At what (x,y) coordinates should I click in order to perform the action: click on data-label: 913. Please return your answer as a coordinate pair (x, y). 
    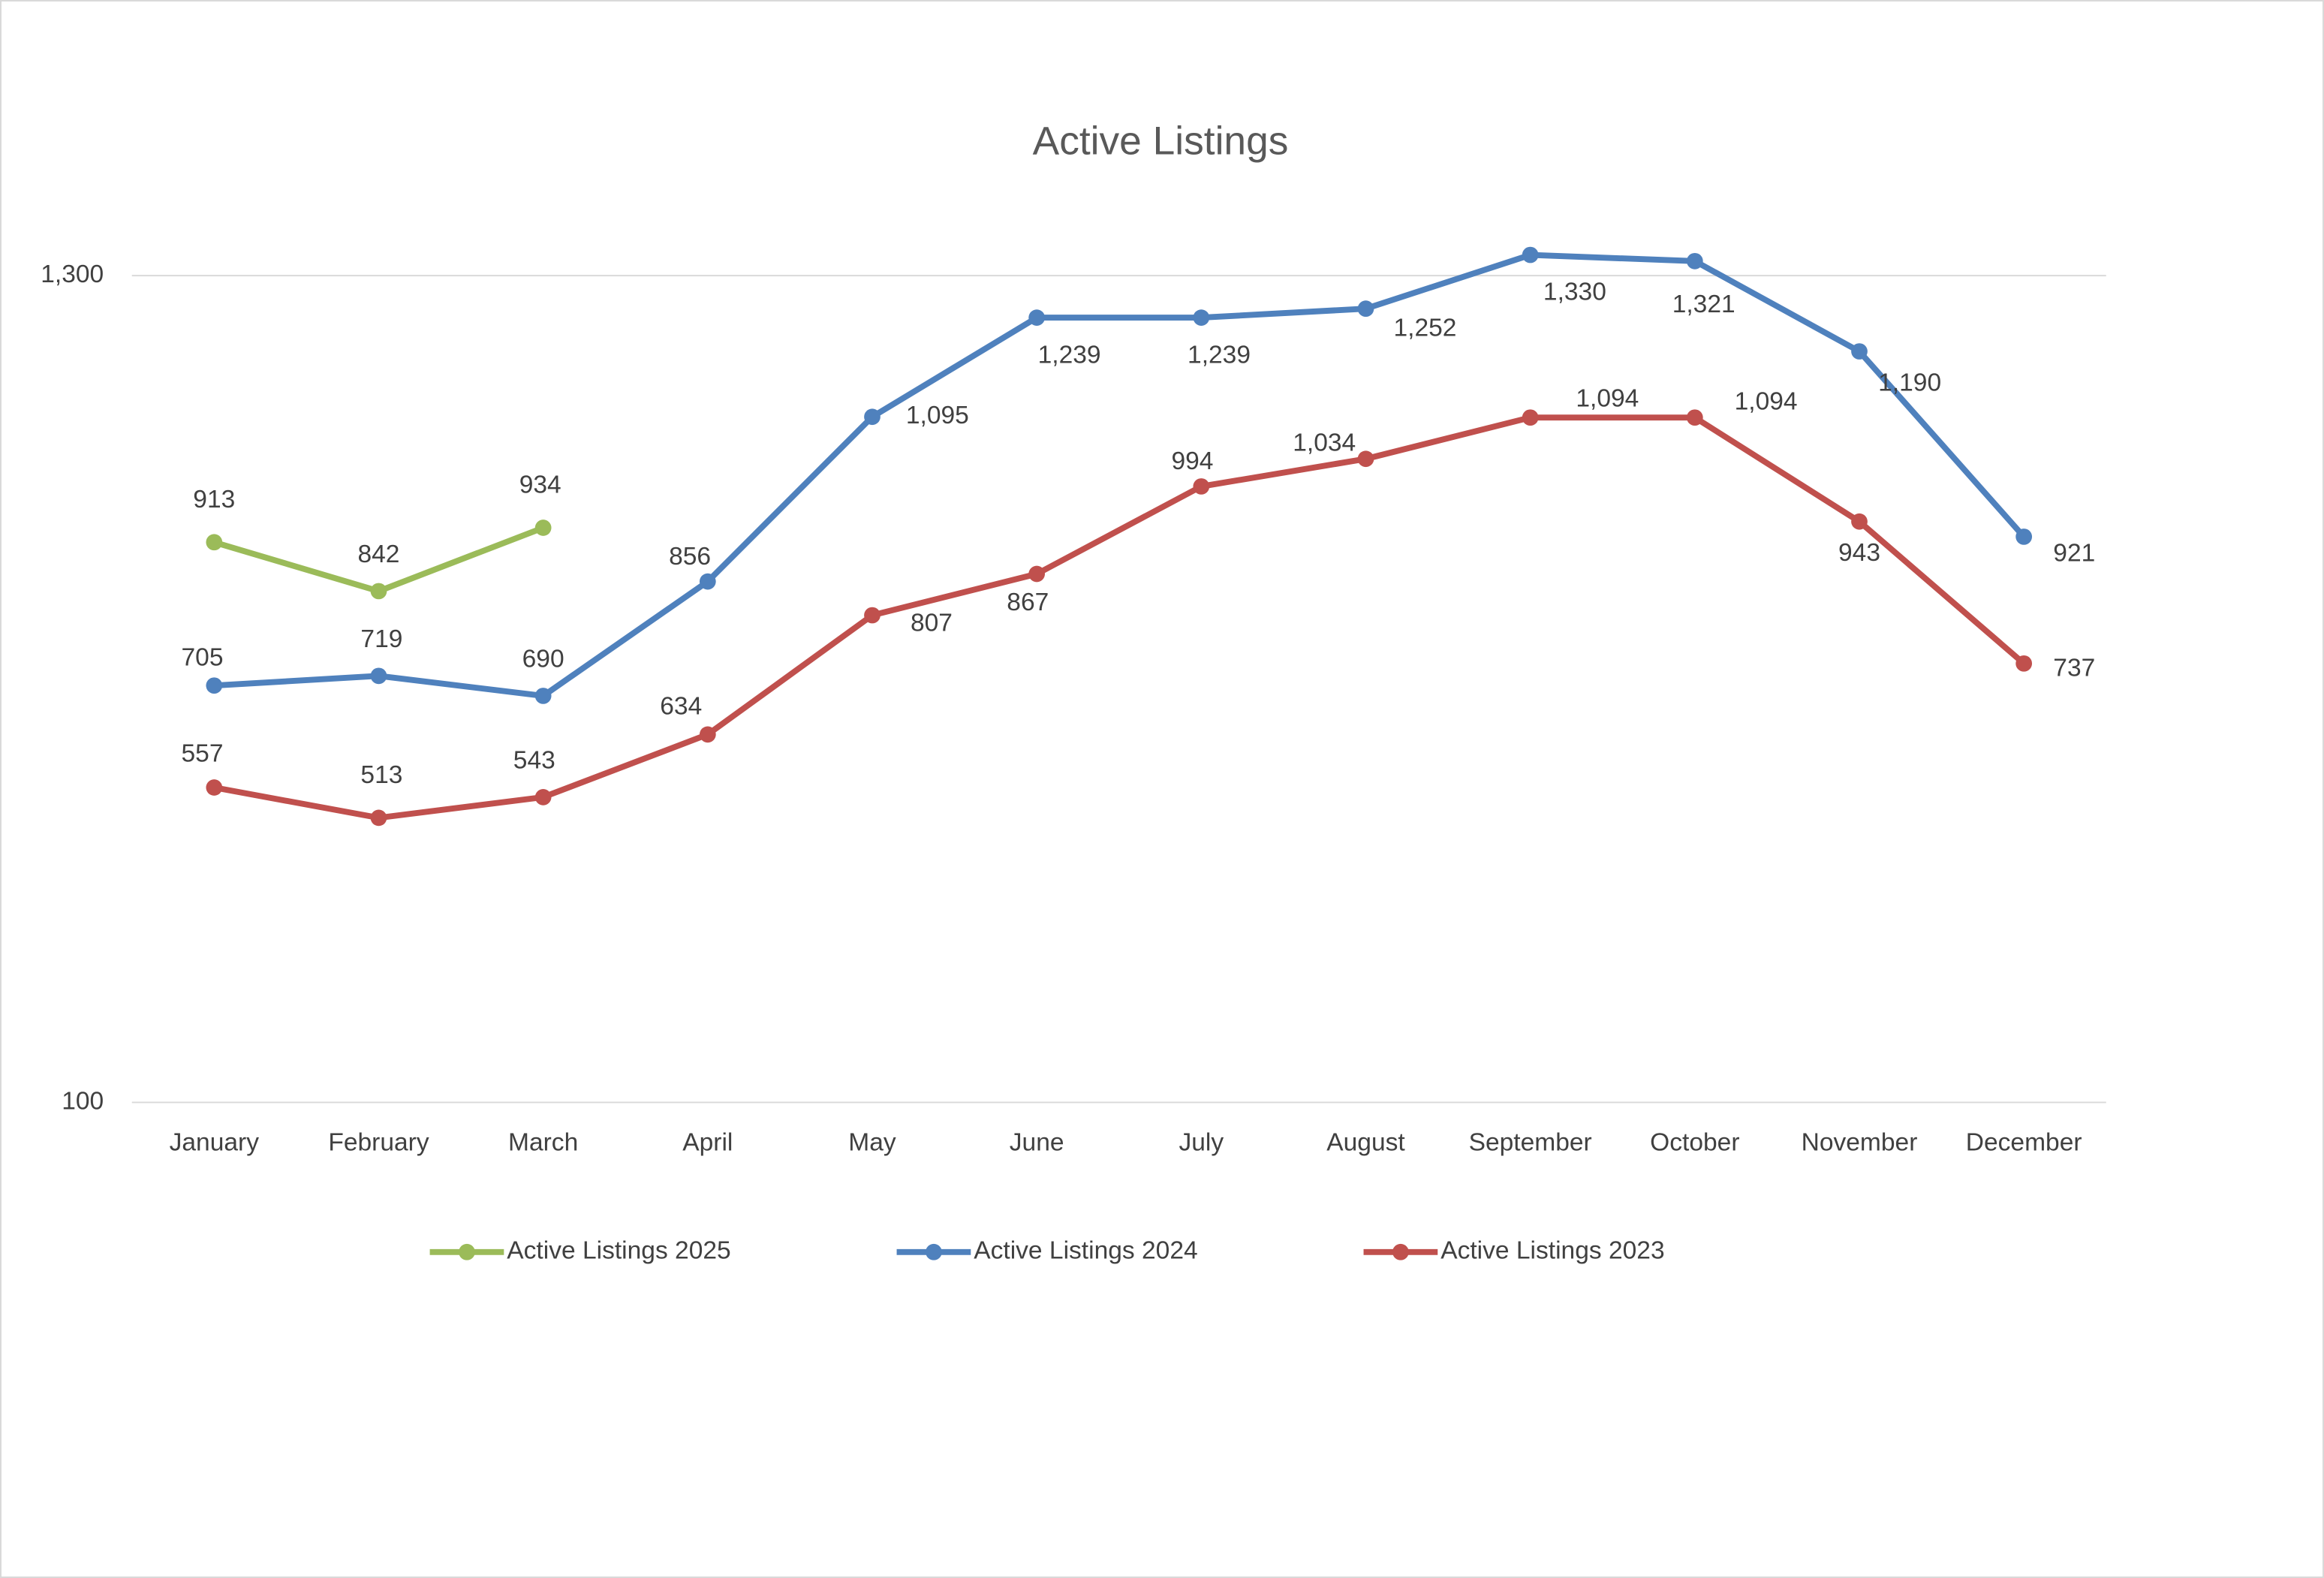
    Looking at the image, I should click on (214, 500).